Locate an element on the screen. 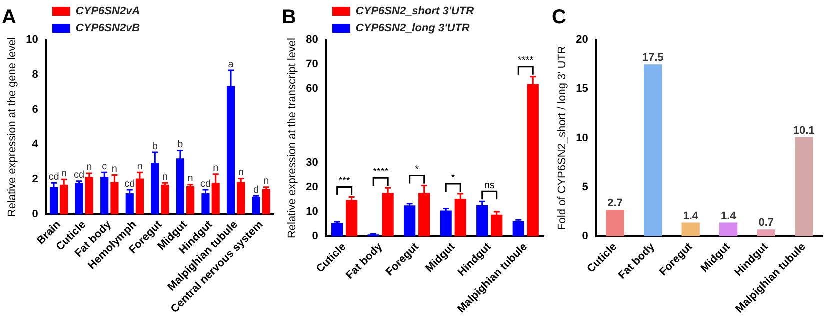 The width and height of the screenshot is (829, 320). annotation: ns is located at coordinates (489, 186).